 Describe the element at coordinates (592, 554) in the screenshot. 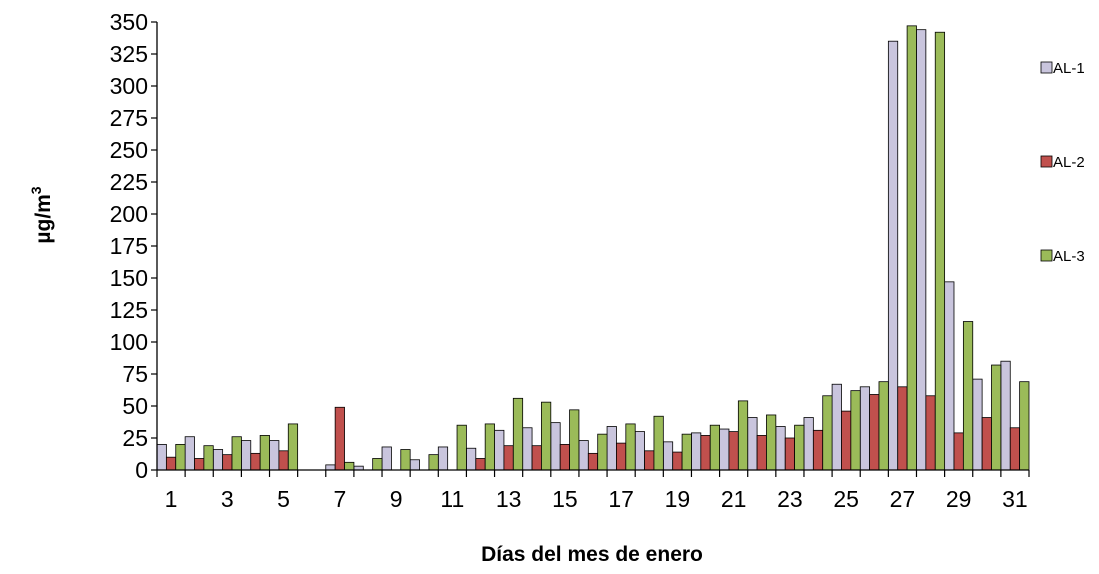

I see `x-axis-title: Días del mes de enero` at that location.